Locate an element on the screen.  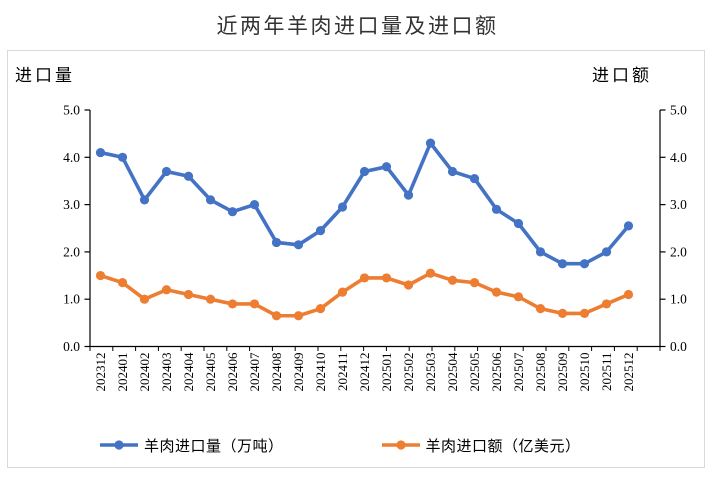
left-axis-title: 进口量 is located at coordinates (45, 75).